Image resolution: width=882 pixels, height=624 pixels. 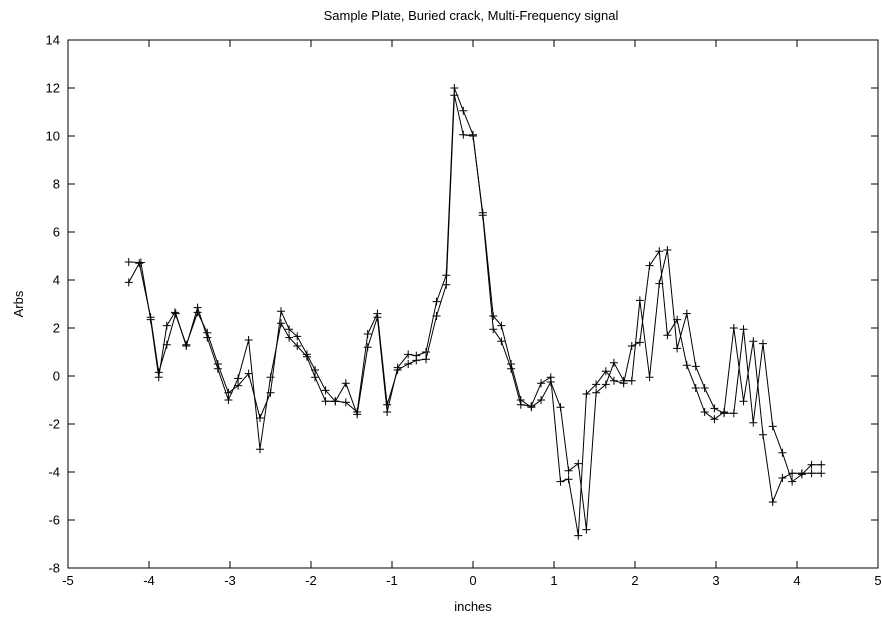 I want to click on x-tick-label: 2, so click(x=634, y=580).